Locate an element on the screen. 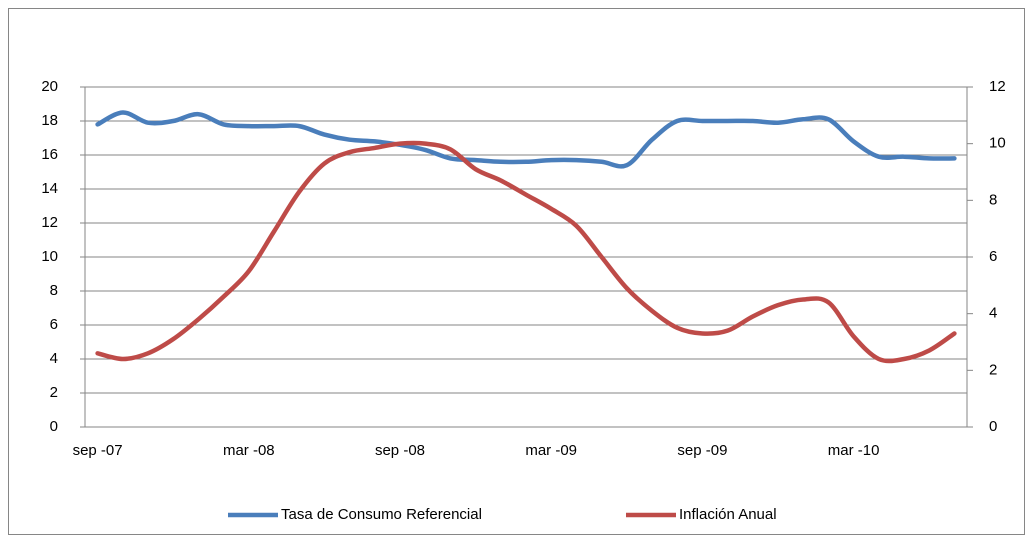  x-tick-label: mar -09 is located at coordinates (551, 450).